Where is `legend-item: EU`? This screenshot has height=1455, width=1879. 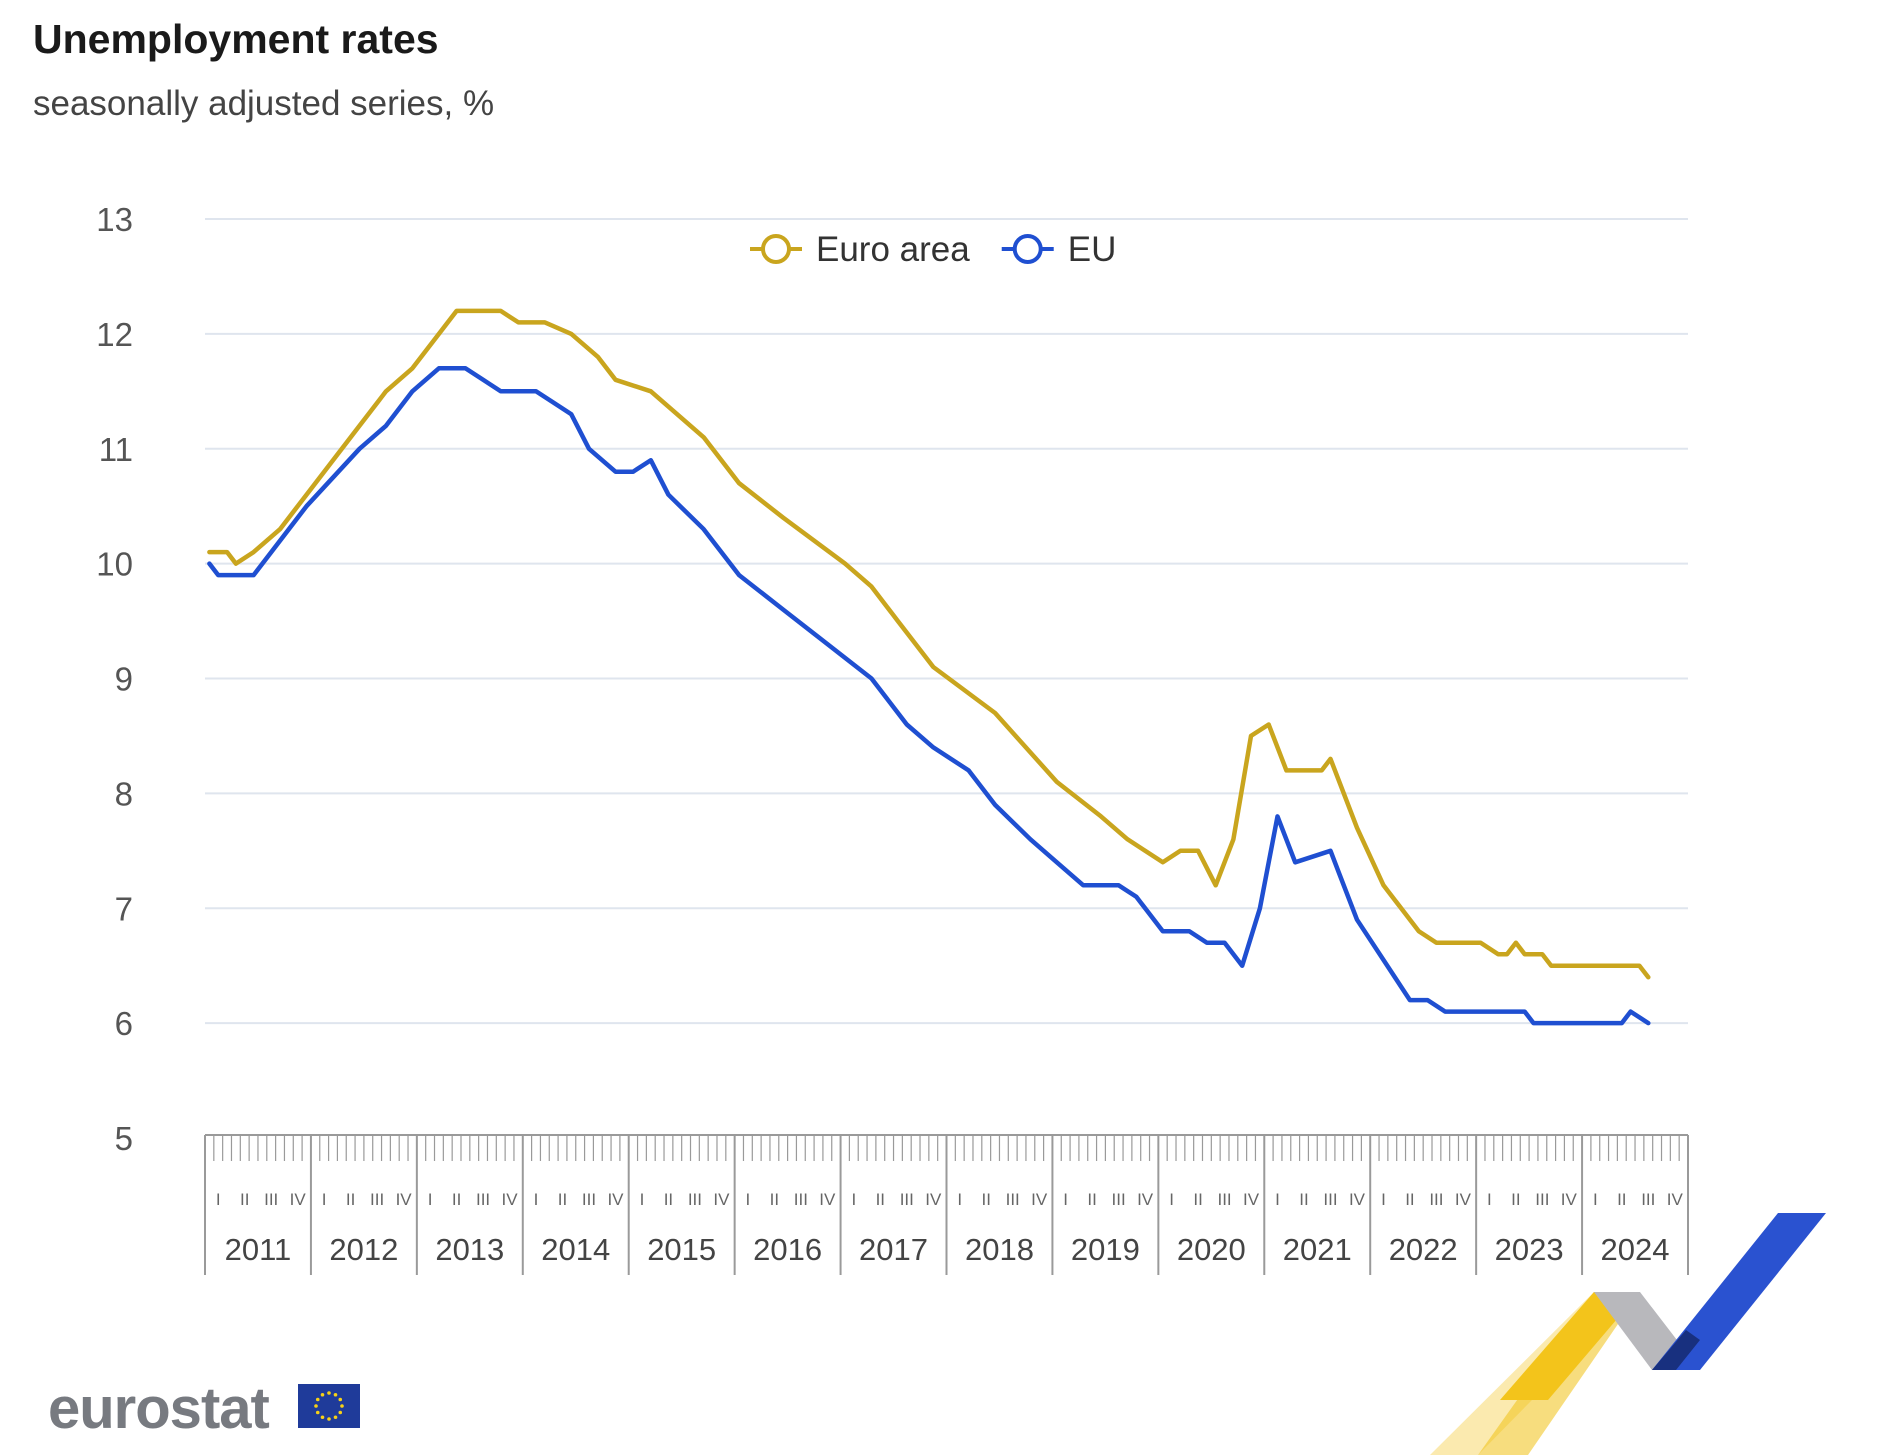
legend-item: EU is located at coordinates (1059, 249).